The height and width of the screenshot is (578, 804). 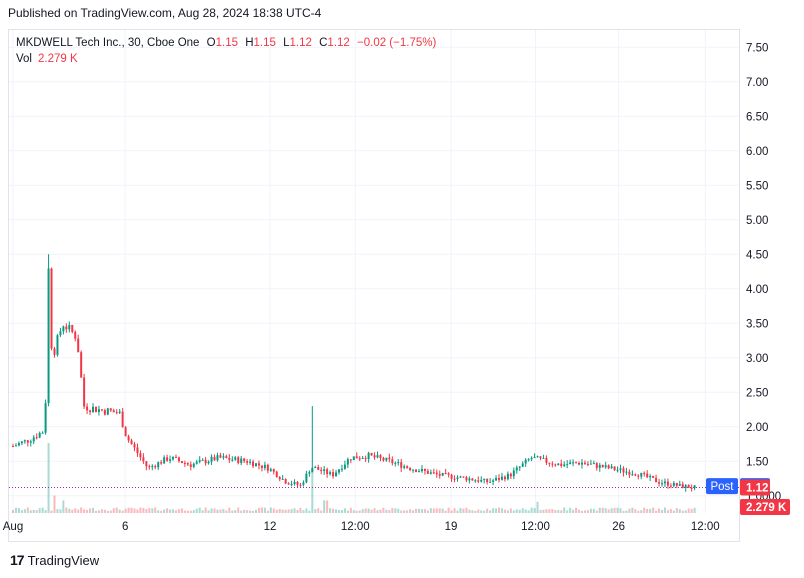 What do you see at coordinates (766, 508) in the screenshot?
I see `volume-badge-text: 2.279 K` at bounding box center [766, 508].